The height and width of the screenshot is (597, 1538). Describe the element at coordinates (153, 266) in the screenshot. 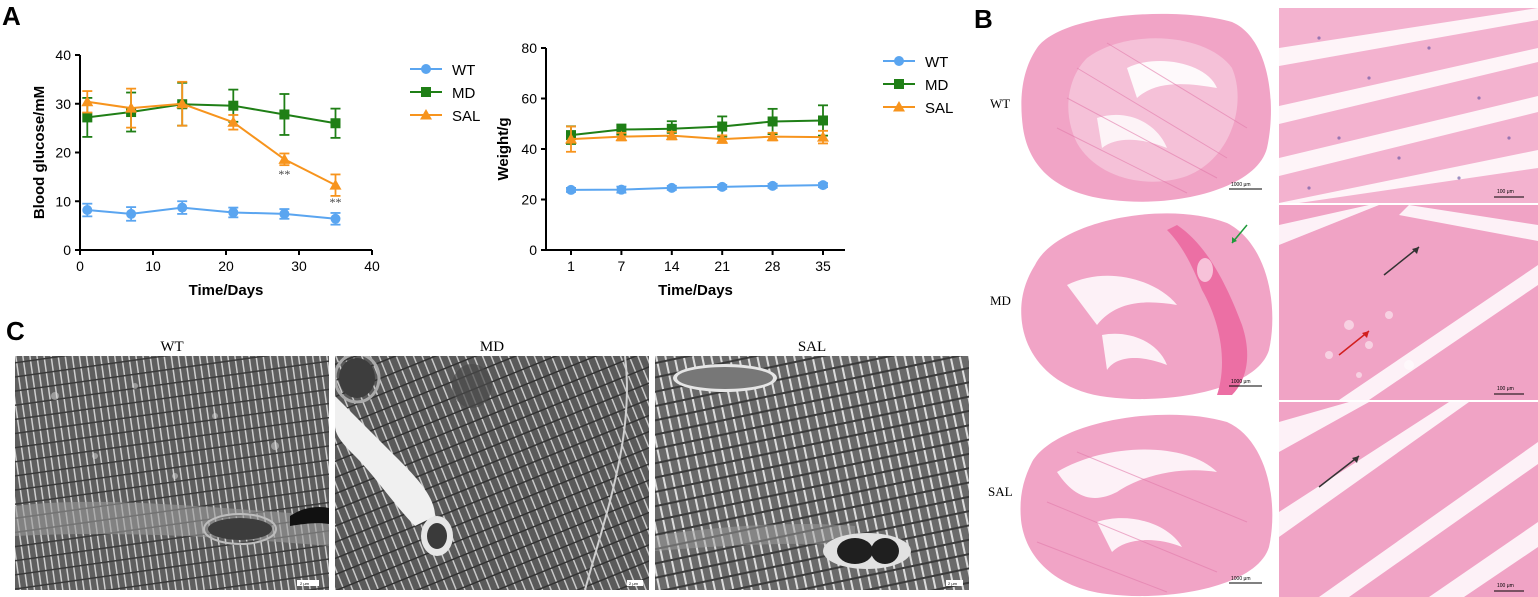

I see `x-tick-label: 10` at that location.